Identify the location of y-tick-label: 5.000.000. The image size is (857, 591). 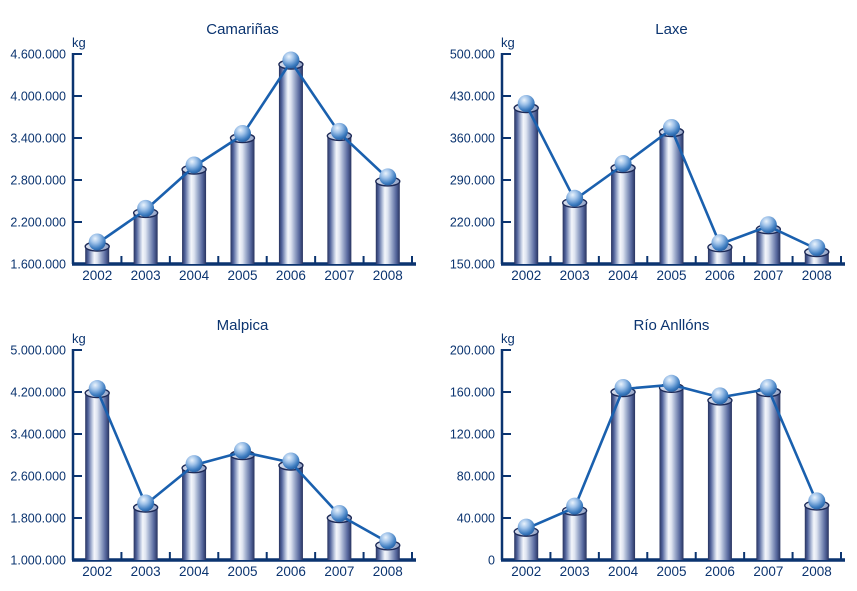
(38, 350).